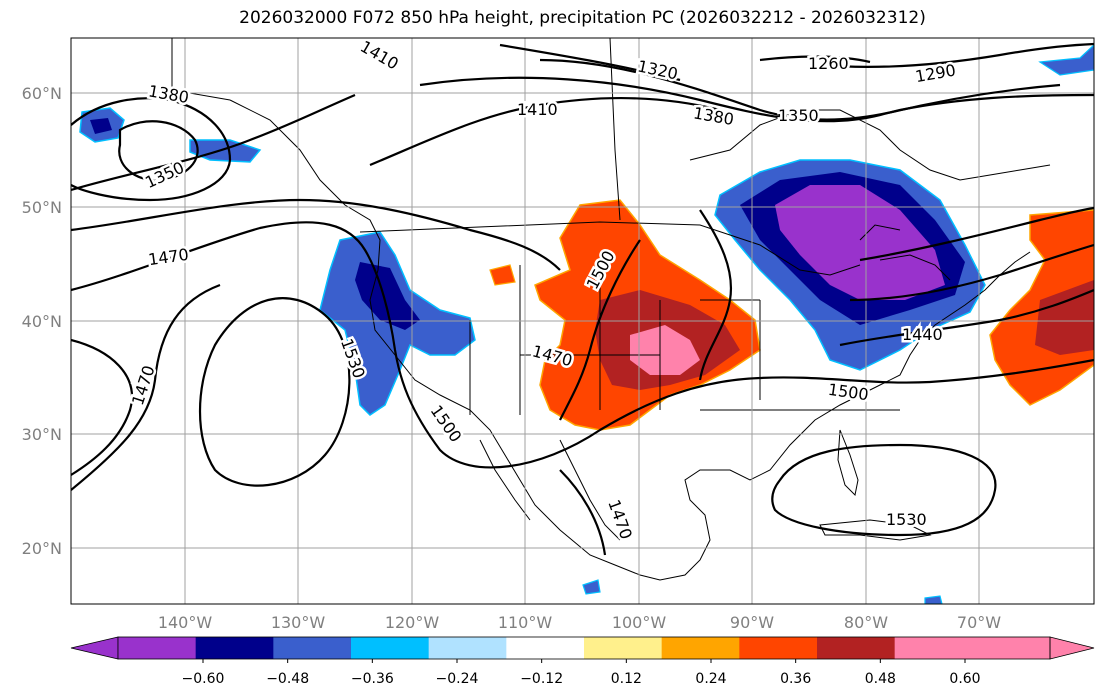  Describe the element at coordinates (316, 234) in the screenshot. I see `contour-1470-west` at that location.